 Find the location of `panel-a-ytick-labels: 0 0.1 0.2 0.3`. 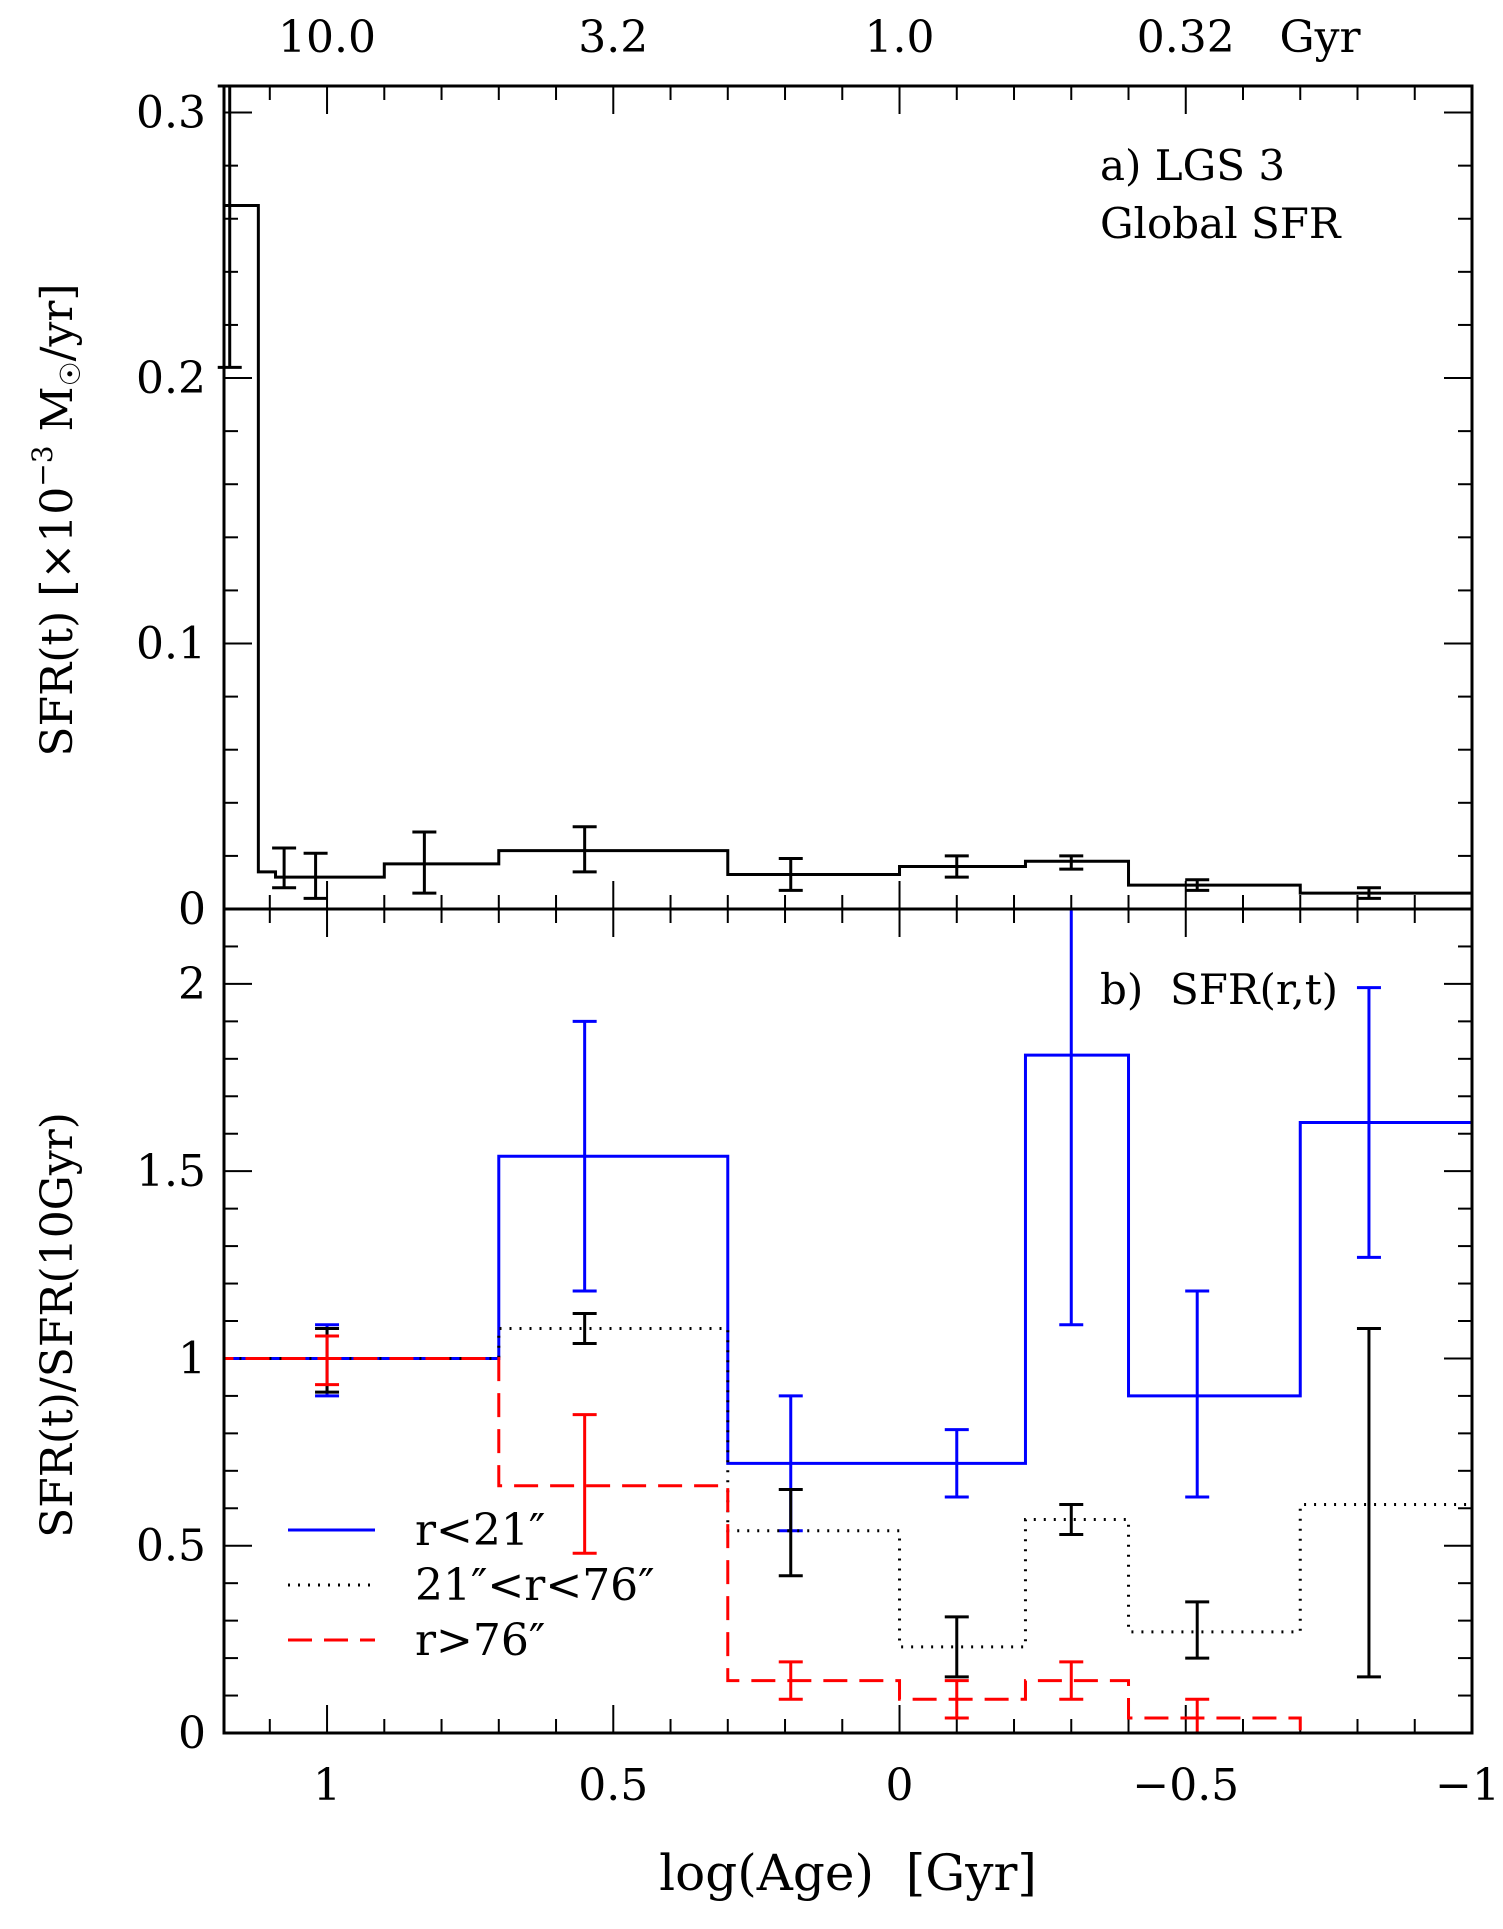

panel-a-ytick-labels: 0 0.1 0.2 0.3 is located at coordinates (171, 511).